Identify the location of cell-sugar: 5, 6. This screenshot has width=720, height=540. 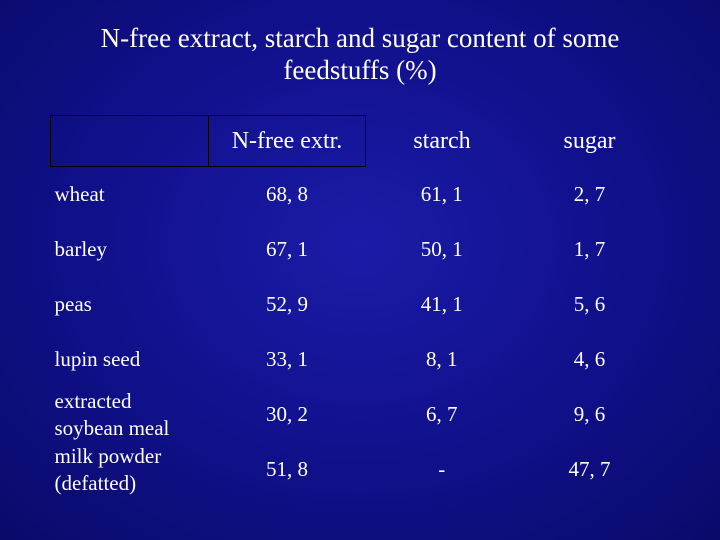
(589, 304).